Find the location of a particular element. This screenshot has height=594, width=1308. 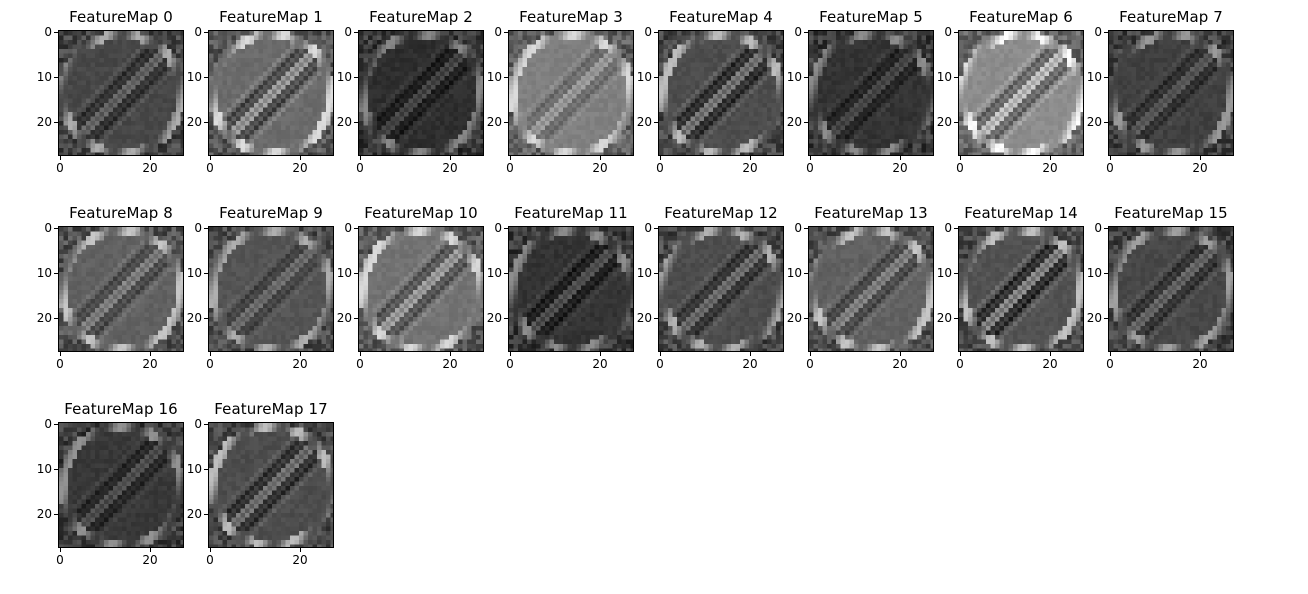

feature-map-panel: FeatureMap 11 0 10 20 0 20 is located at coordinates (569, 286).